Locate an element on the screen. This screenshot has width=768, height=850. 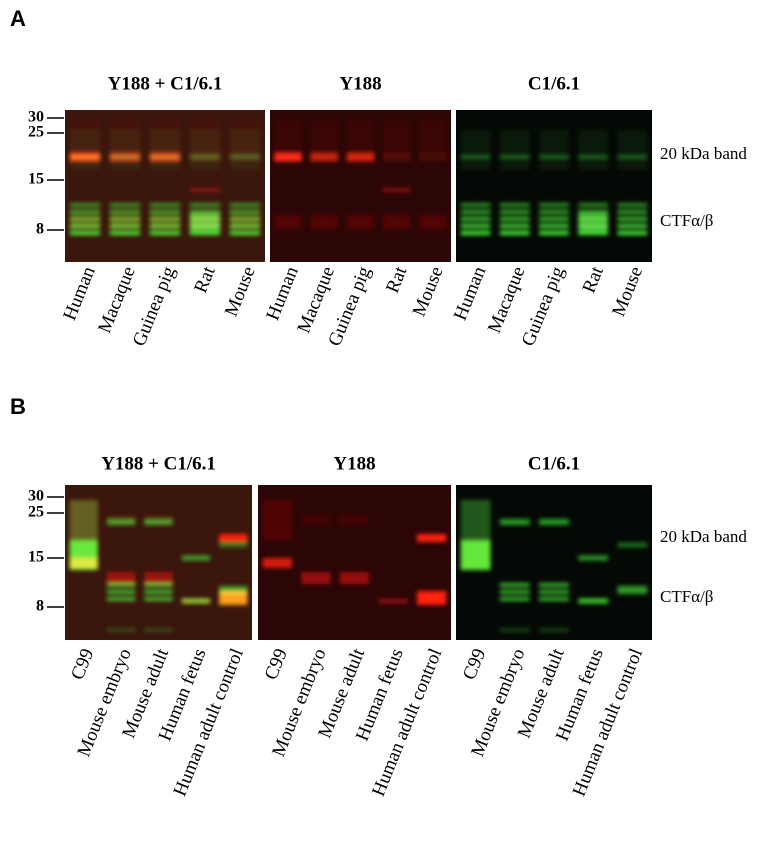
marker-label: 15 is located at coordinates (36, 557).